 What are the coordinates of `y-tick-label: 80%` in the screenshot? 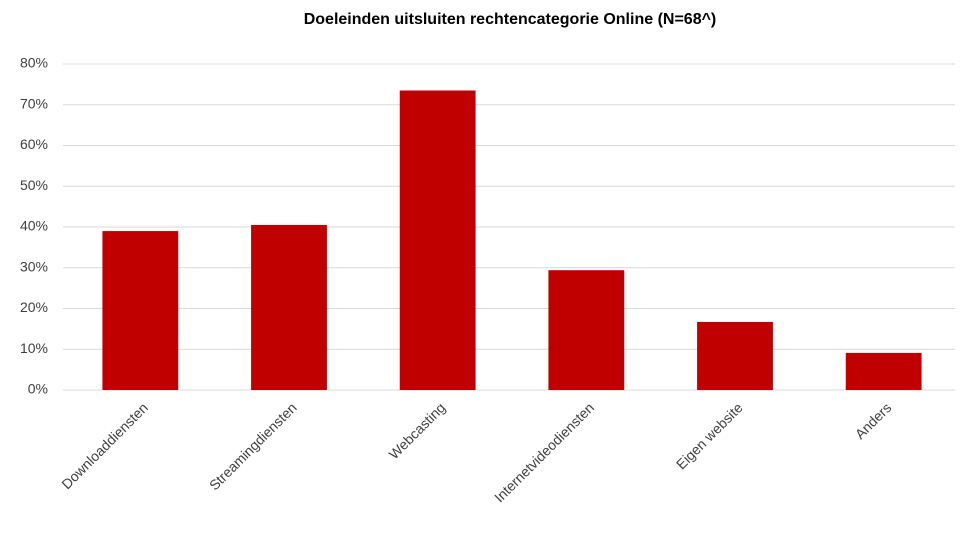 It's located at (34, 63).